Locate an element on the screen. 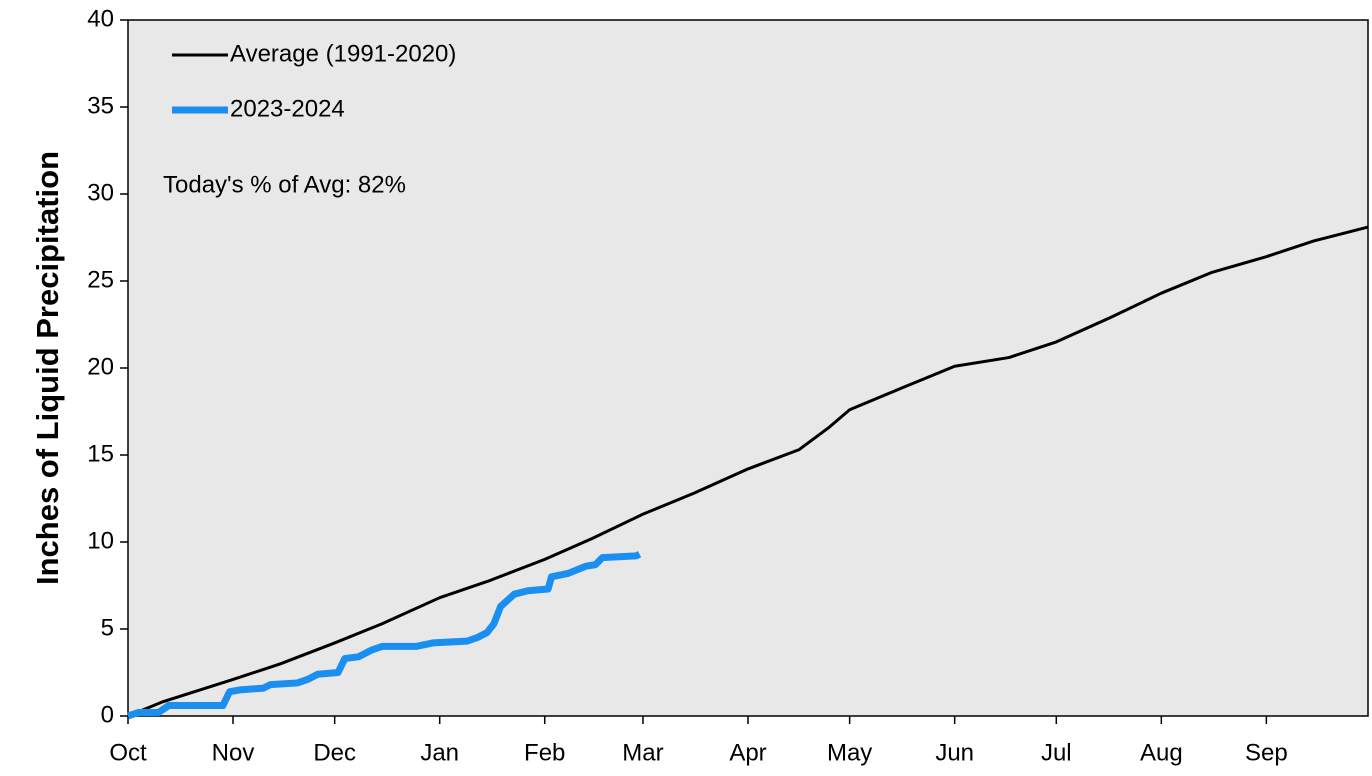 Image resolution: width=1372 pixels, height=776 pixels. series-line is located at coordinates (384, 635).